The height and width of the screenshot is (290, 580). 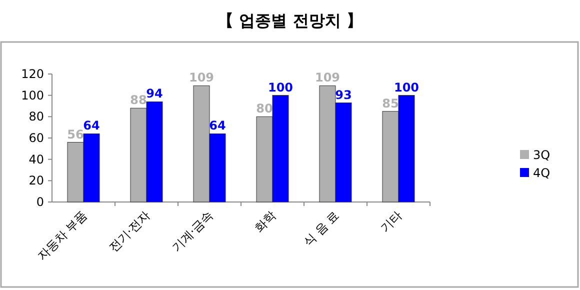 I want to click on data-label: 94, so click(x=154, y=93).